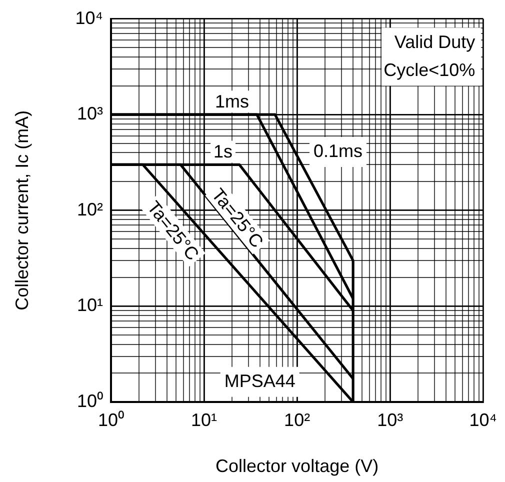  What do you see at coordinates (111, 420) in the screenshot?
I see `x-tick-label: 10⁰` at bounding box center [111, 420].